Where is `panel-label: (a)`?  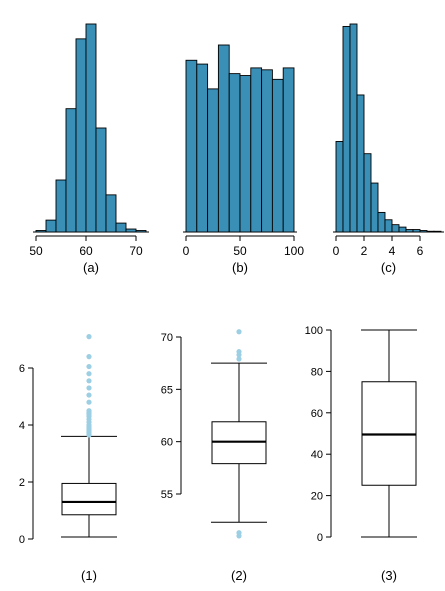 panel-label: (a) is located at coordinates (91, 267).